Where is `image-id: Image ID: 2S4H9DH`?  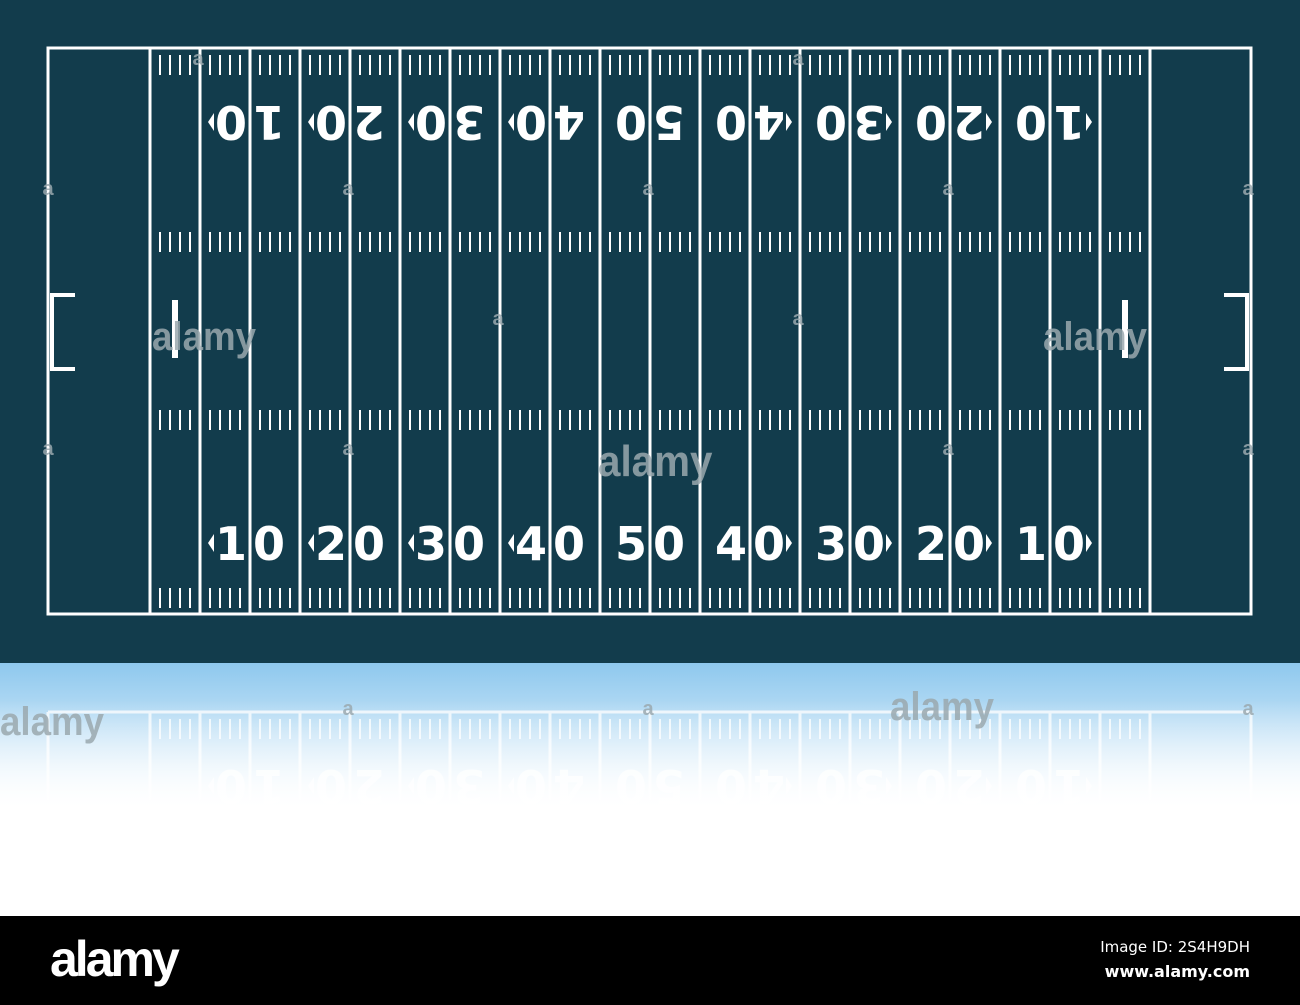
image-id: Image ID: 2S4H9DH is located at coordinates (1175, 947).